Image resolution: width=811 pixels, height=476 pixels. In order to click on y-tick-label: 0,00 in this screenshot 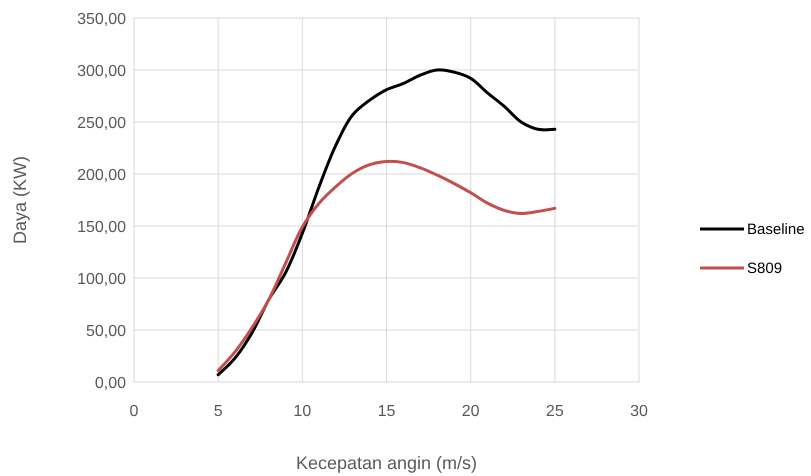, I will do `click(110, 383)`.